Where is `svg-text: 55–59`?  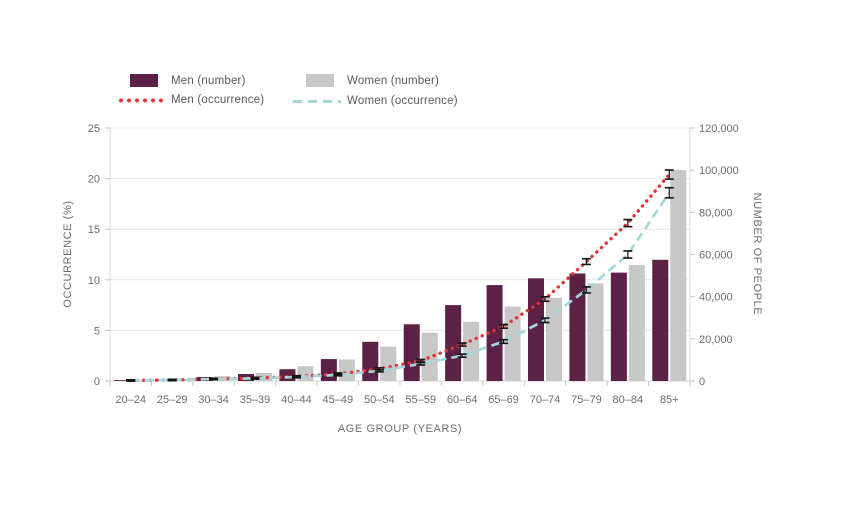 svg-text: 55–59 is located at coordinates (420, 400).